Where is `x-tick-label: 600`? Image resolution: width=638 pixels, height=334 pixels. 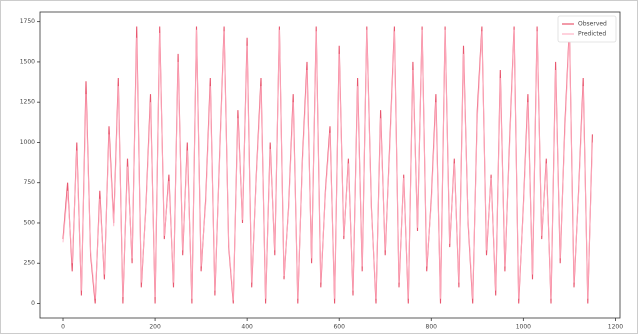
x-tick-label: 600 is located at coordinates (339, 327).